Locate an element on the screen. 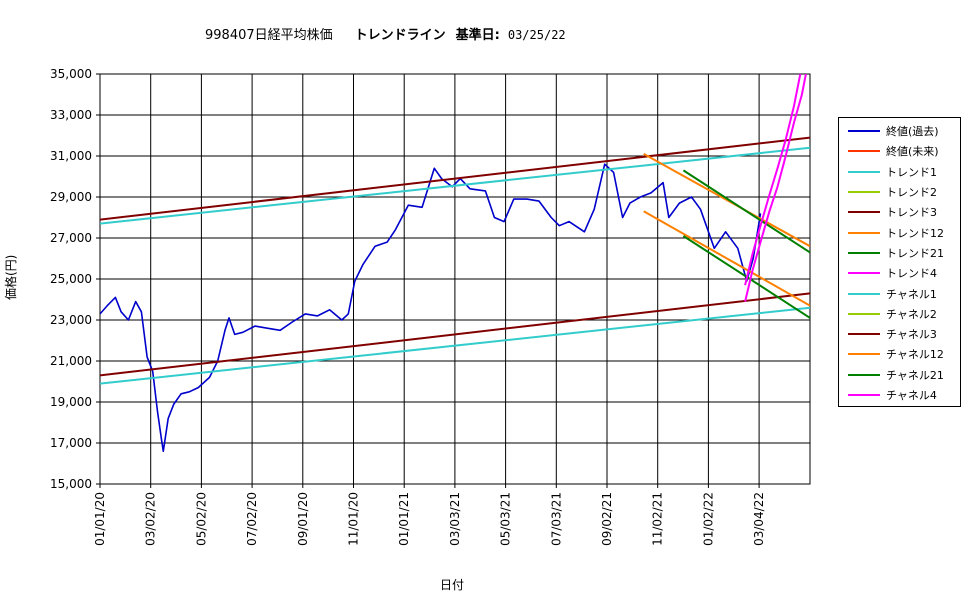  legend-item: チャネル4 is located at coordinates (899, 395).